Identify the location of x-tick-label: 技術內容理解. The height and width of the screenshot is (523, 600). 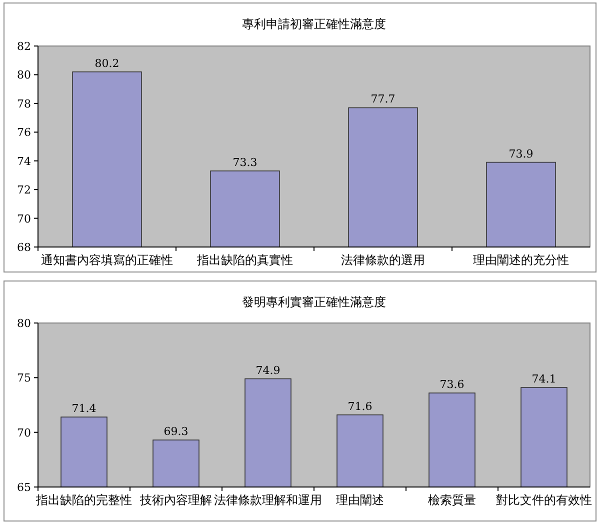
(175, 500).